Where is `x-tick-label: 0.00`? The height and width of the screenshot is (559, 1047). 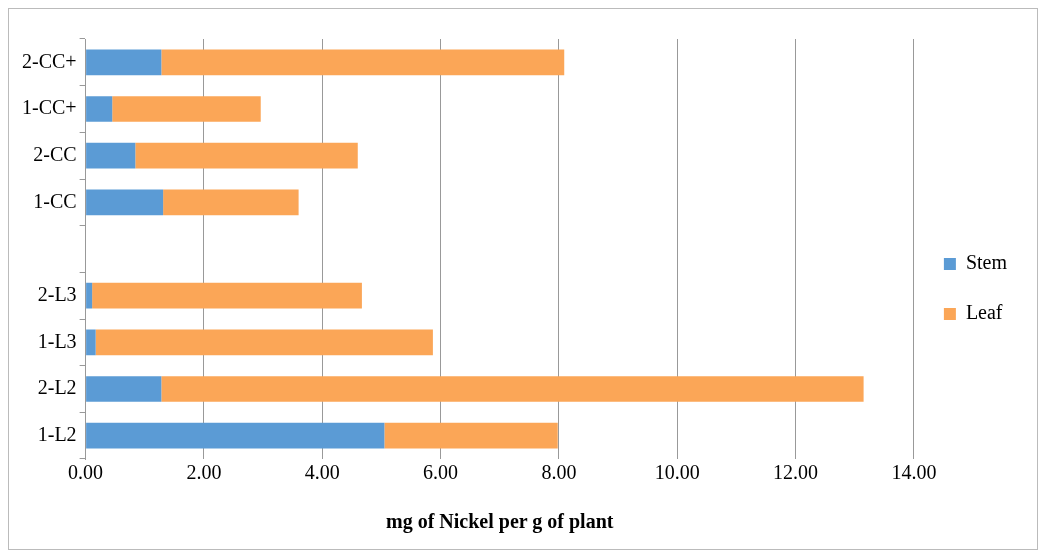 x-tick-label: 0.00 is located at coordinates (86, 472).